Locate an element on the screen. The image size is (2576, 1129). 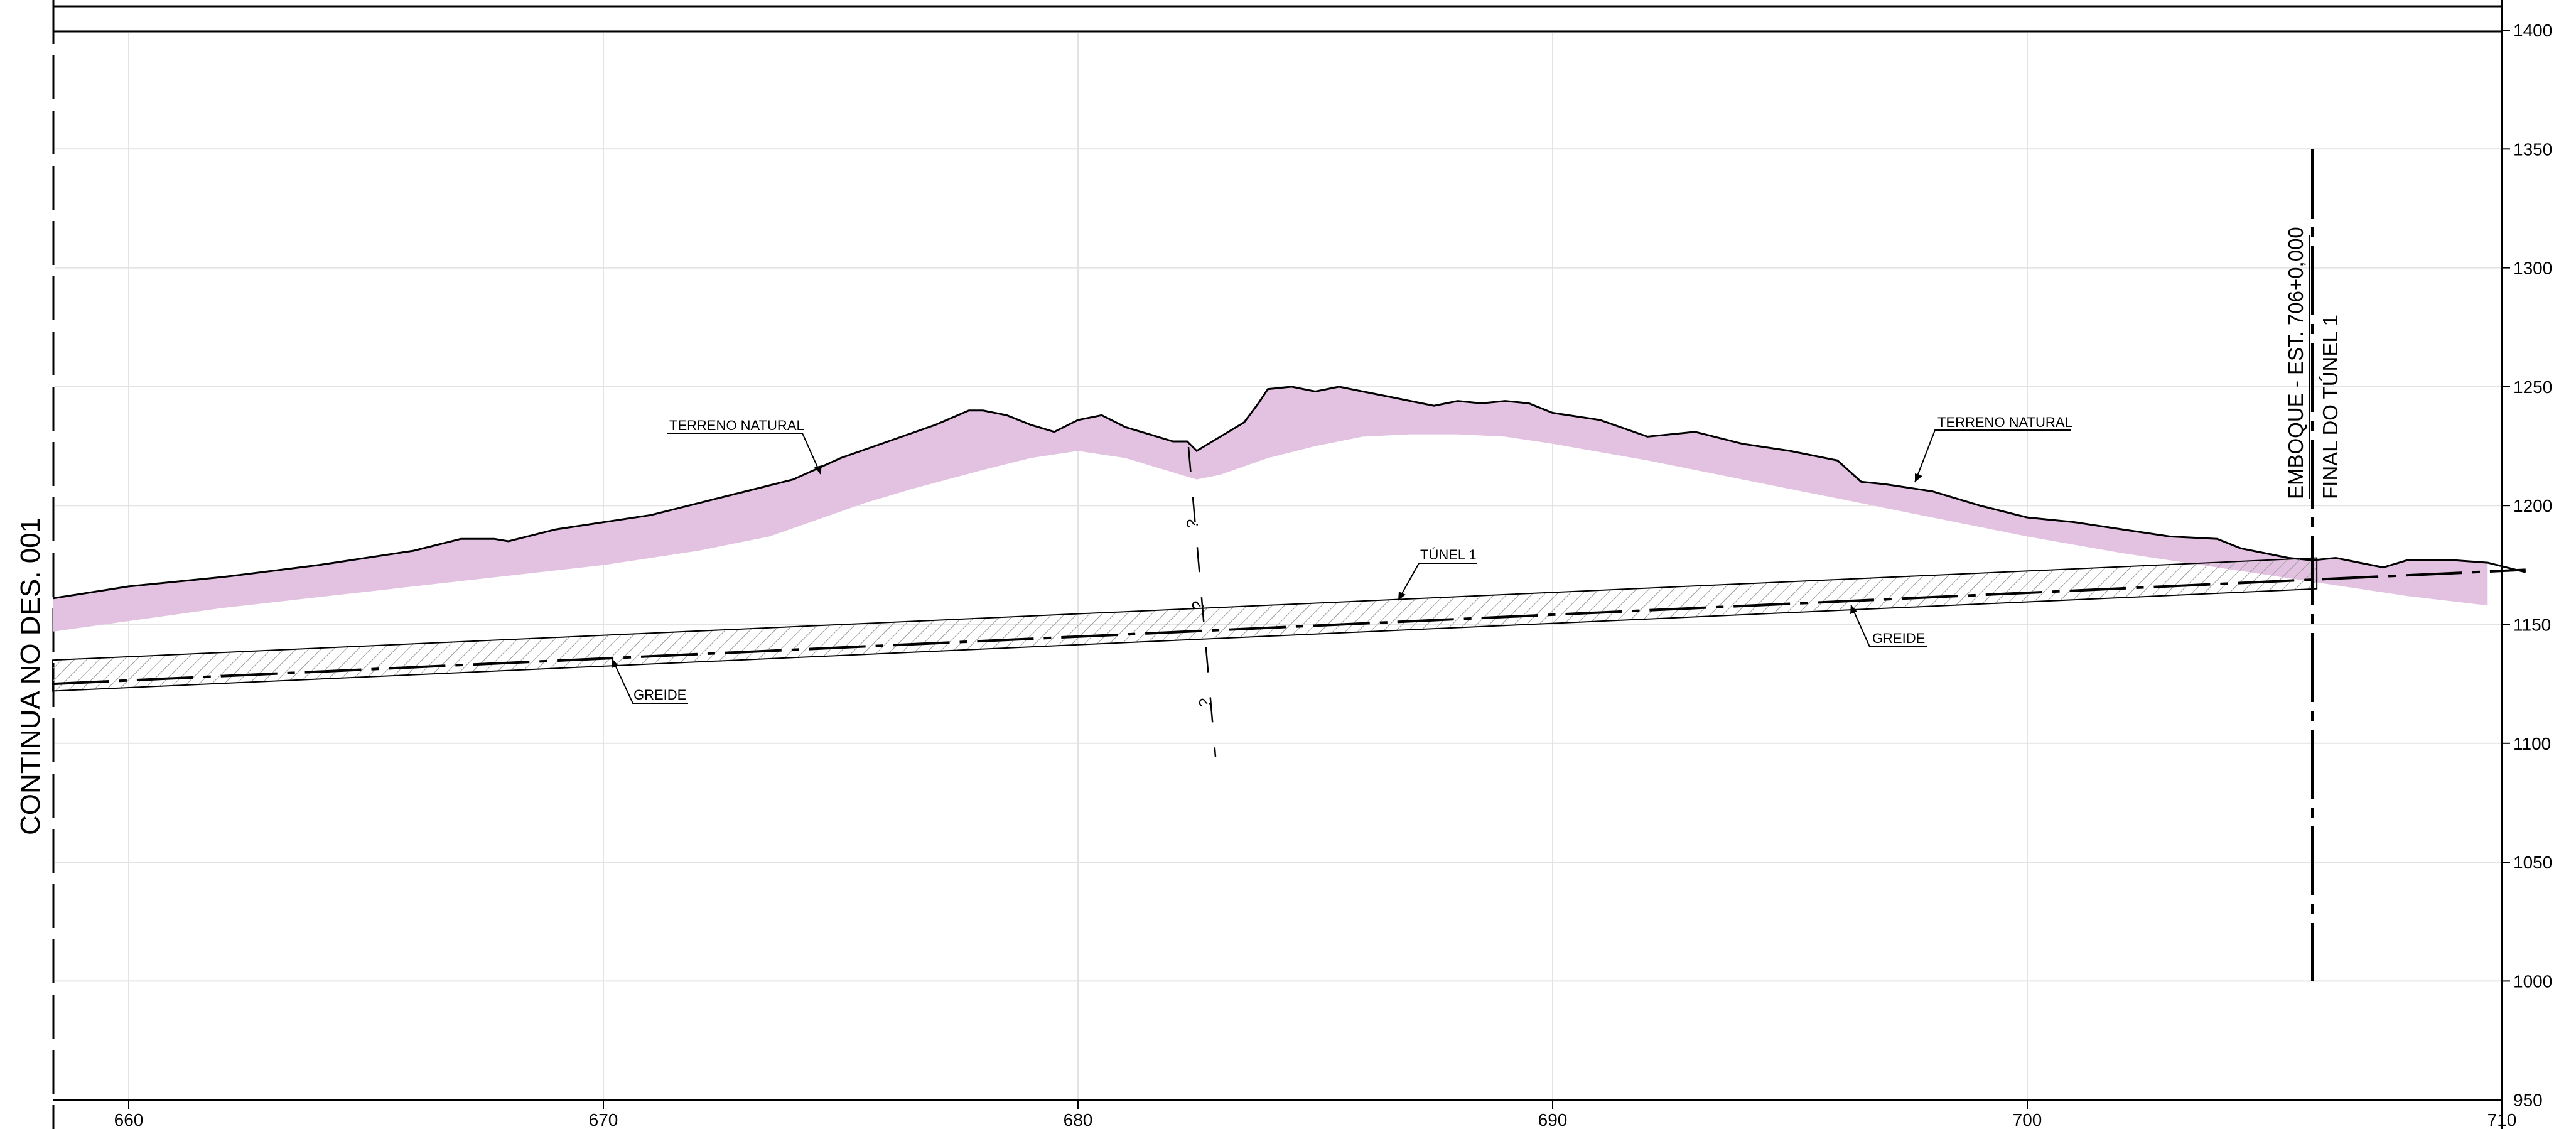
x-tick-label: 660 is located at coordinates (129, 1119).